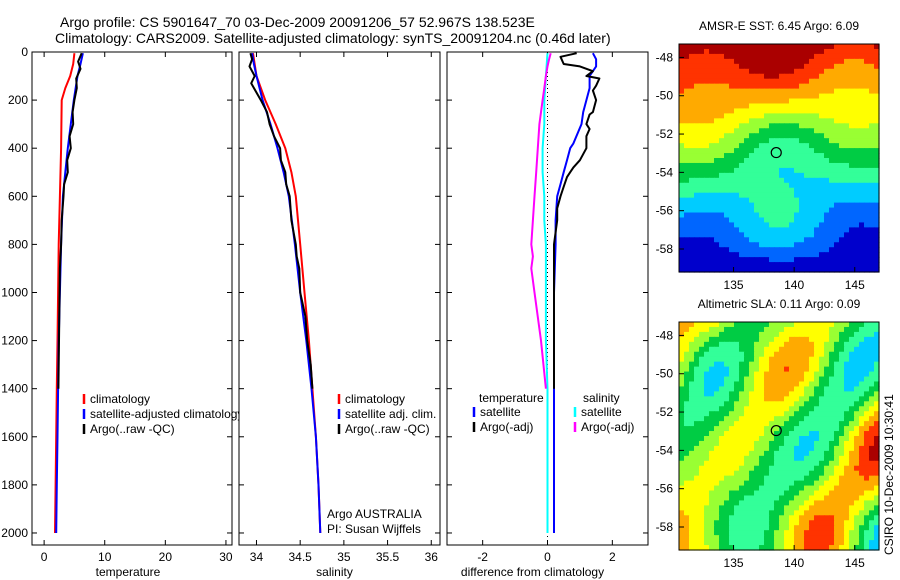  What do you see at coordinates (120, 399) in the screenshot?
I see `legend-item-label: climatology` at bounding box center [120, 399].